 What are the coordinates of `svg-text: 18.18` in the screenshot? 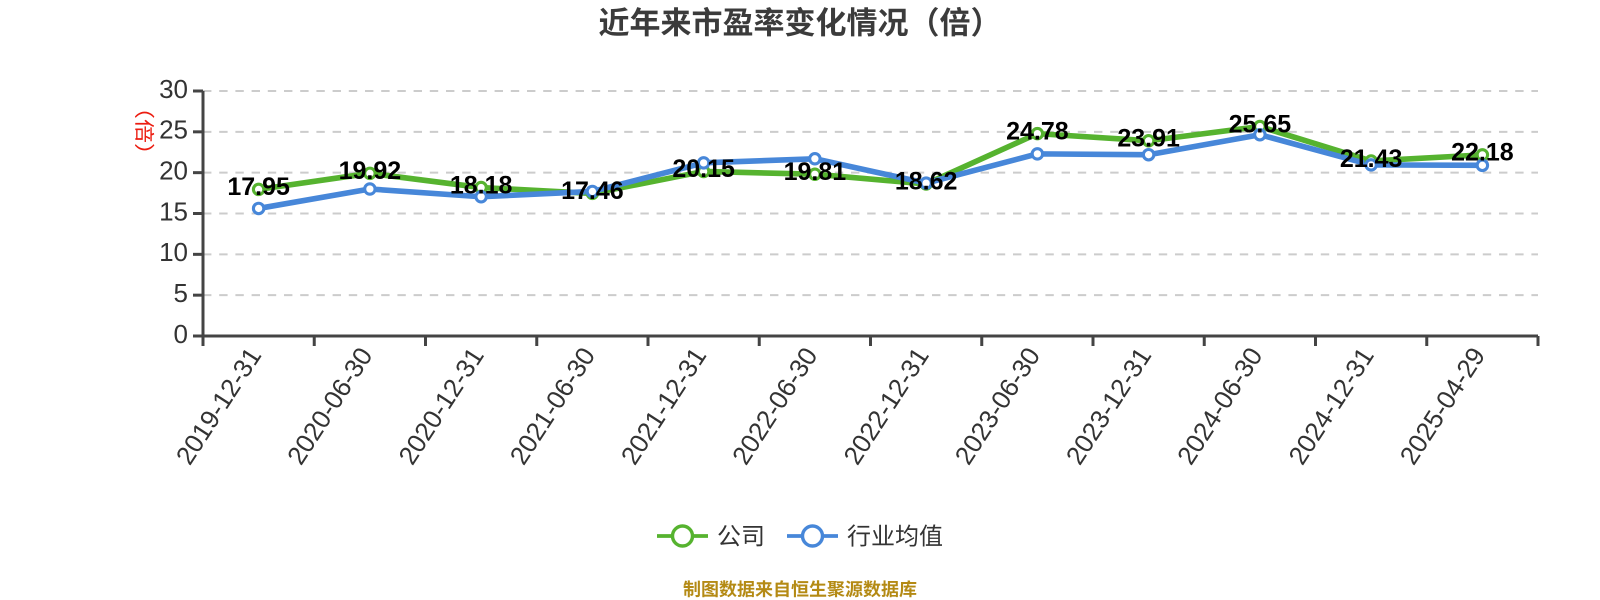 It's located at (481, 185).